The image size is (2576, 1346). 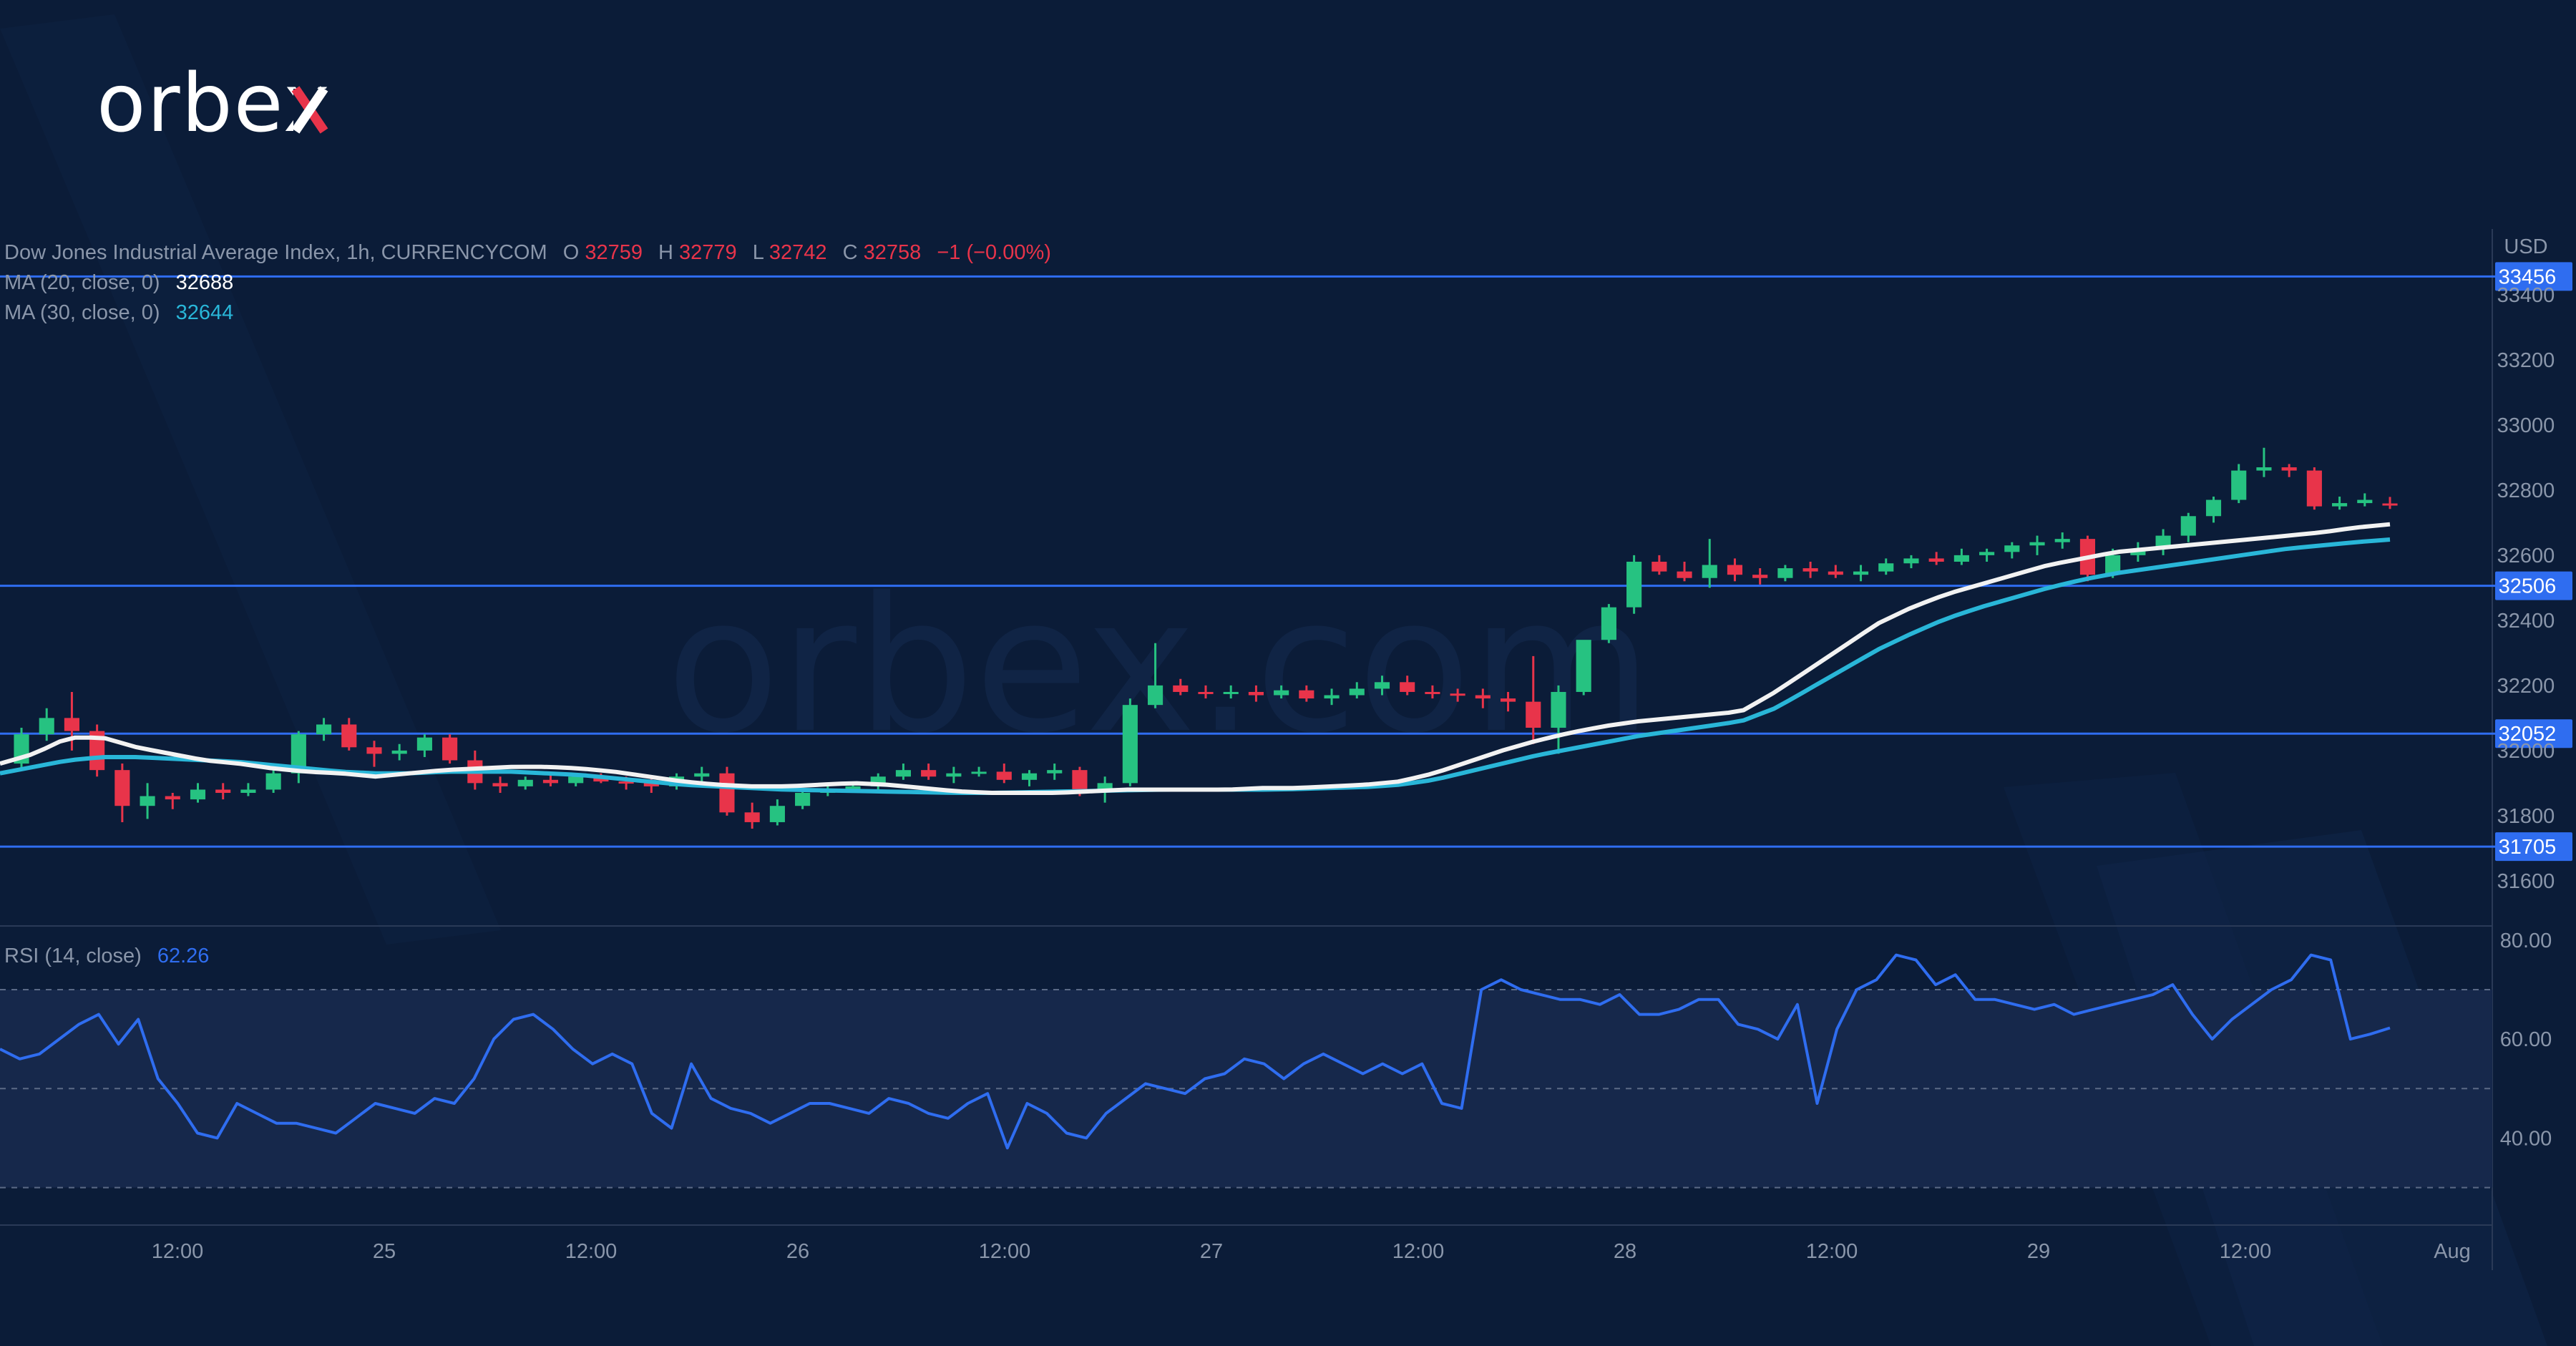 What do you see at coordinates (2526, 941) in the screenshot?
I see `rsi-tick-label: 80.00` at bounding box center [2526, 941].